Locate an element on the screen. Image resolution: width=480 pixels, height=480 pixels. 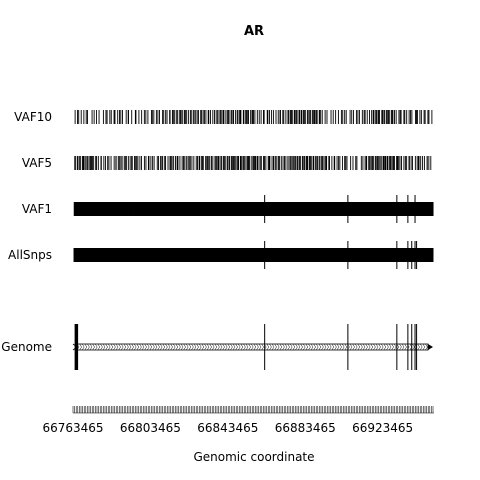
chart-title: AR is located at coordinates (254, 31).